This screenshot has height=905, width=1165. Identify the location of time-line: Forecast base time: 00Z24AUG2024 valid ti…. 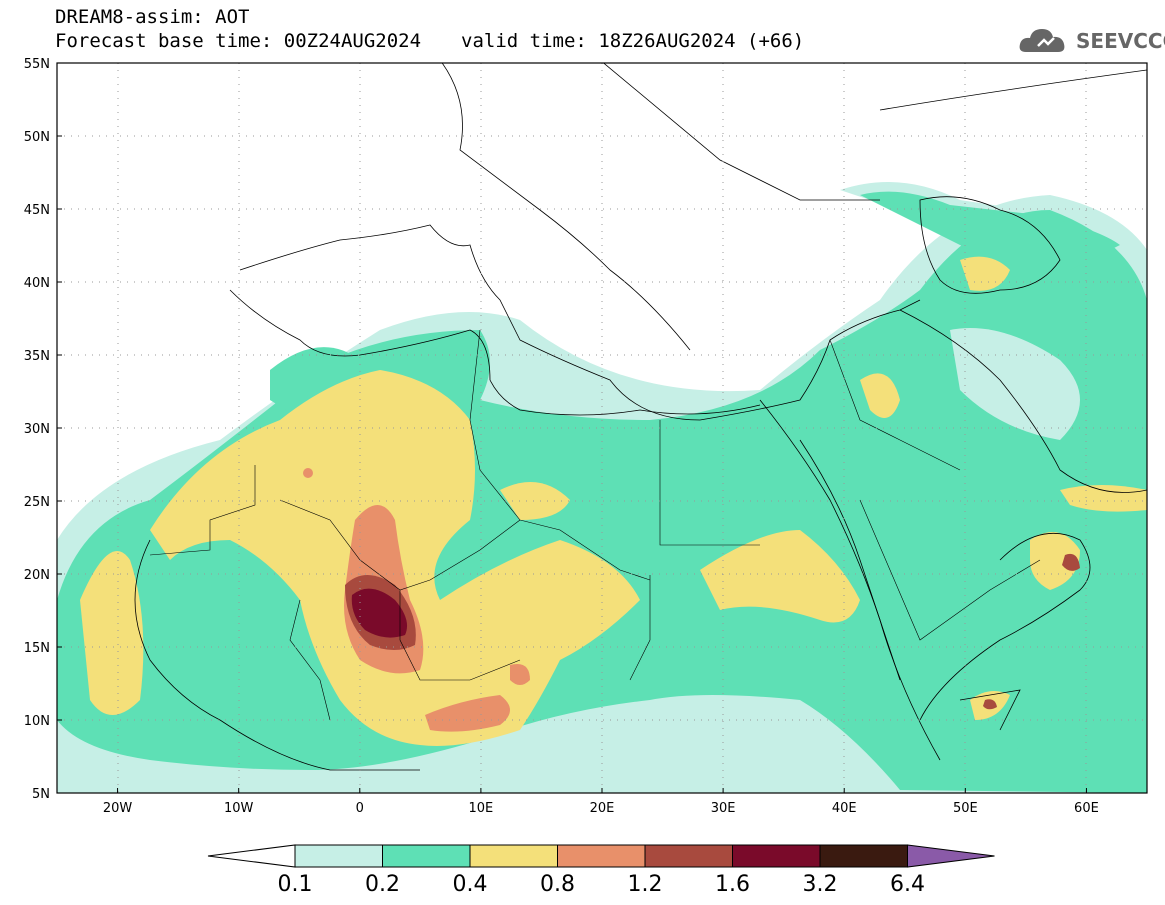
(429, 41).